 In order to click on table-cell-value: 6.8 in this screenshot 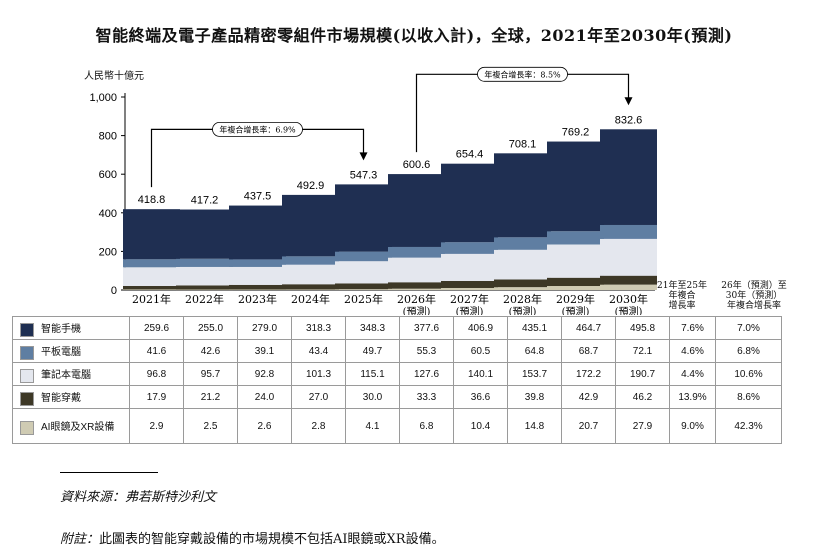, I will do `click(426, 426)`.